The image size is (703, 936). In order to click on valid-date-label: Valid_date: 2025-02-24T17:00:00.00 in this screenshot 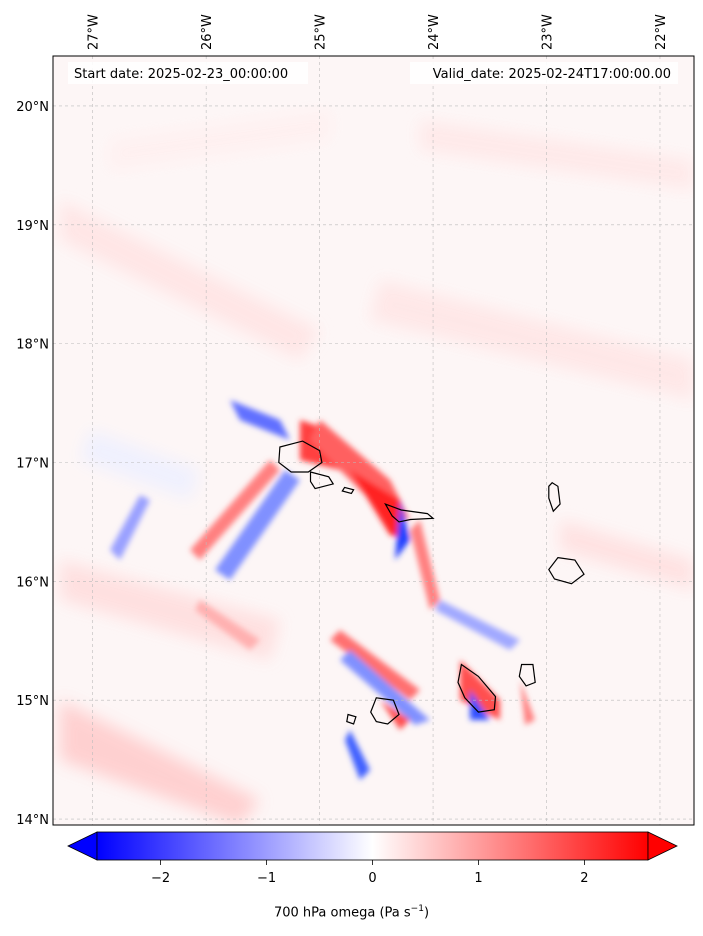, I will do `click(552, 74)`.